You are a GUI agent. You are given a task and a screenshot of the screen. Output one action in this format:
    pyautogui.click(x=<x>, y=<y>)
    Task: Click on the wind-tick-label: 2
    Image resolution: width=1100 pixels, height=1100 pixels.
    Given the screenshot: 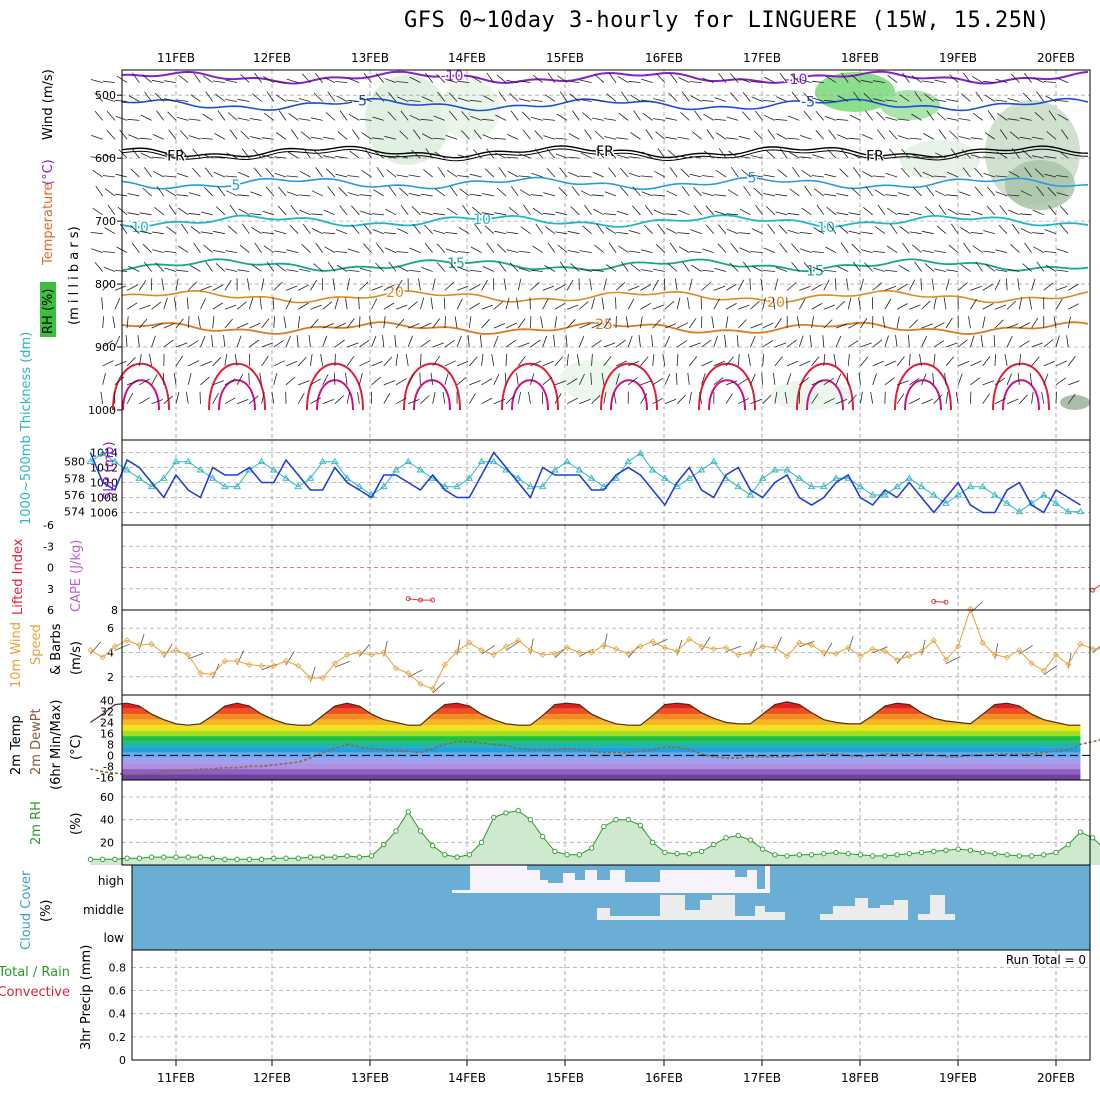 What is the action you would take?
    pyautogui.click(x=110, y=677)
    